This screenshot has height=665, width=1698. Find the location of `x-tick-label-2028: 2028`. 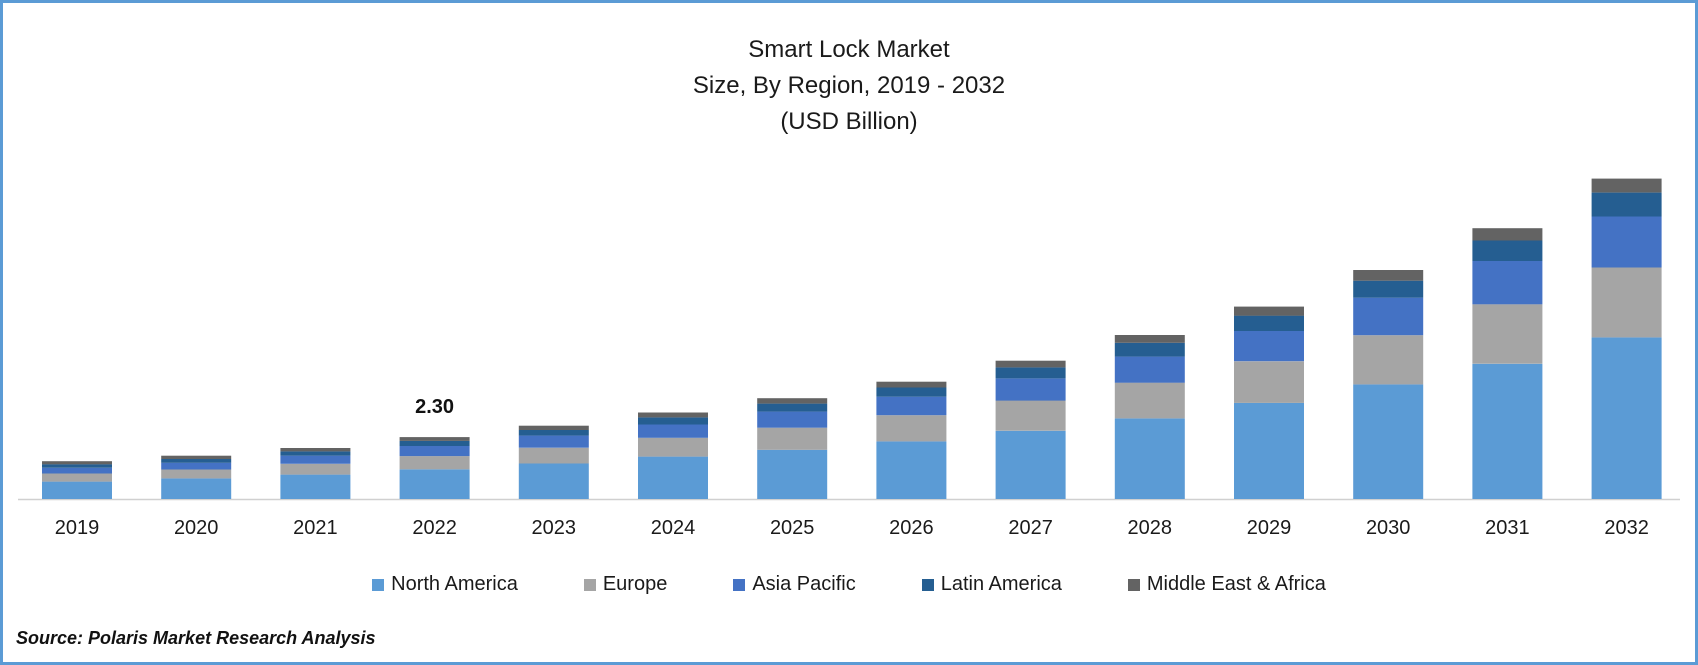

x-tick-label-2028: 2028 is located at coordinates (1150, 528).